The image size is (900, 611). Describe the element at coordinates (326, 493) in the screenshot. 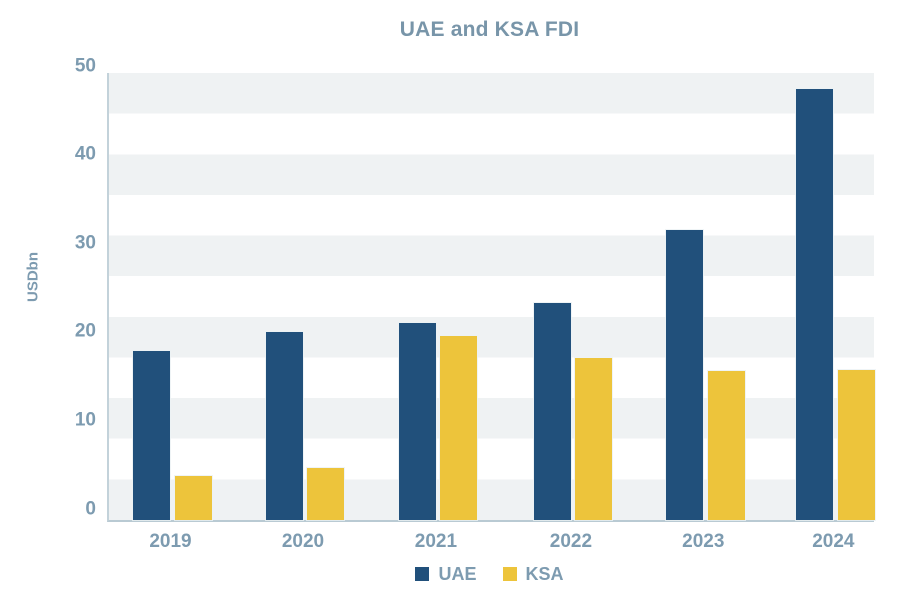

I see `bar-ksa-2020` at that location.